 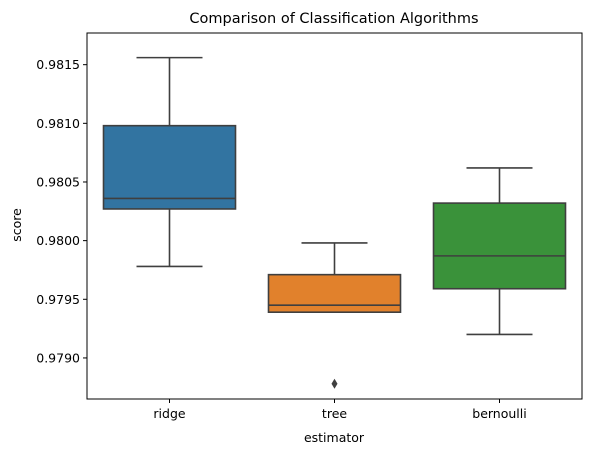 What do you see at coordinates (333, 19) in the screenshot?
I see `chart-title: Comparison of Classification Algorithms` at bounding box center [333, 19].